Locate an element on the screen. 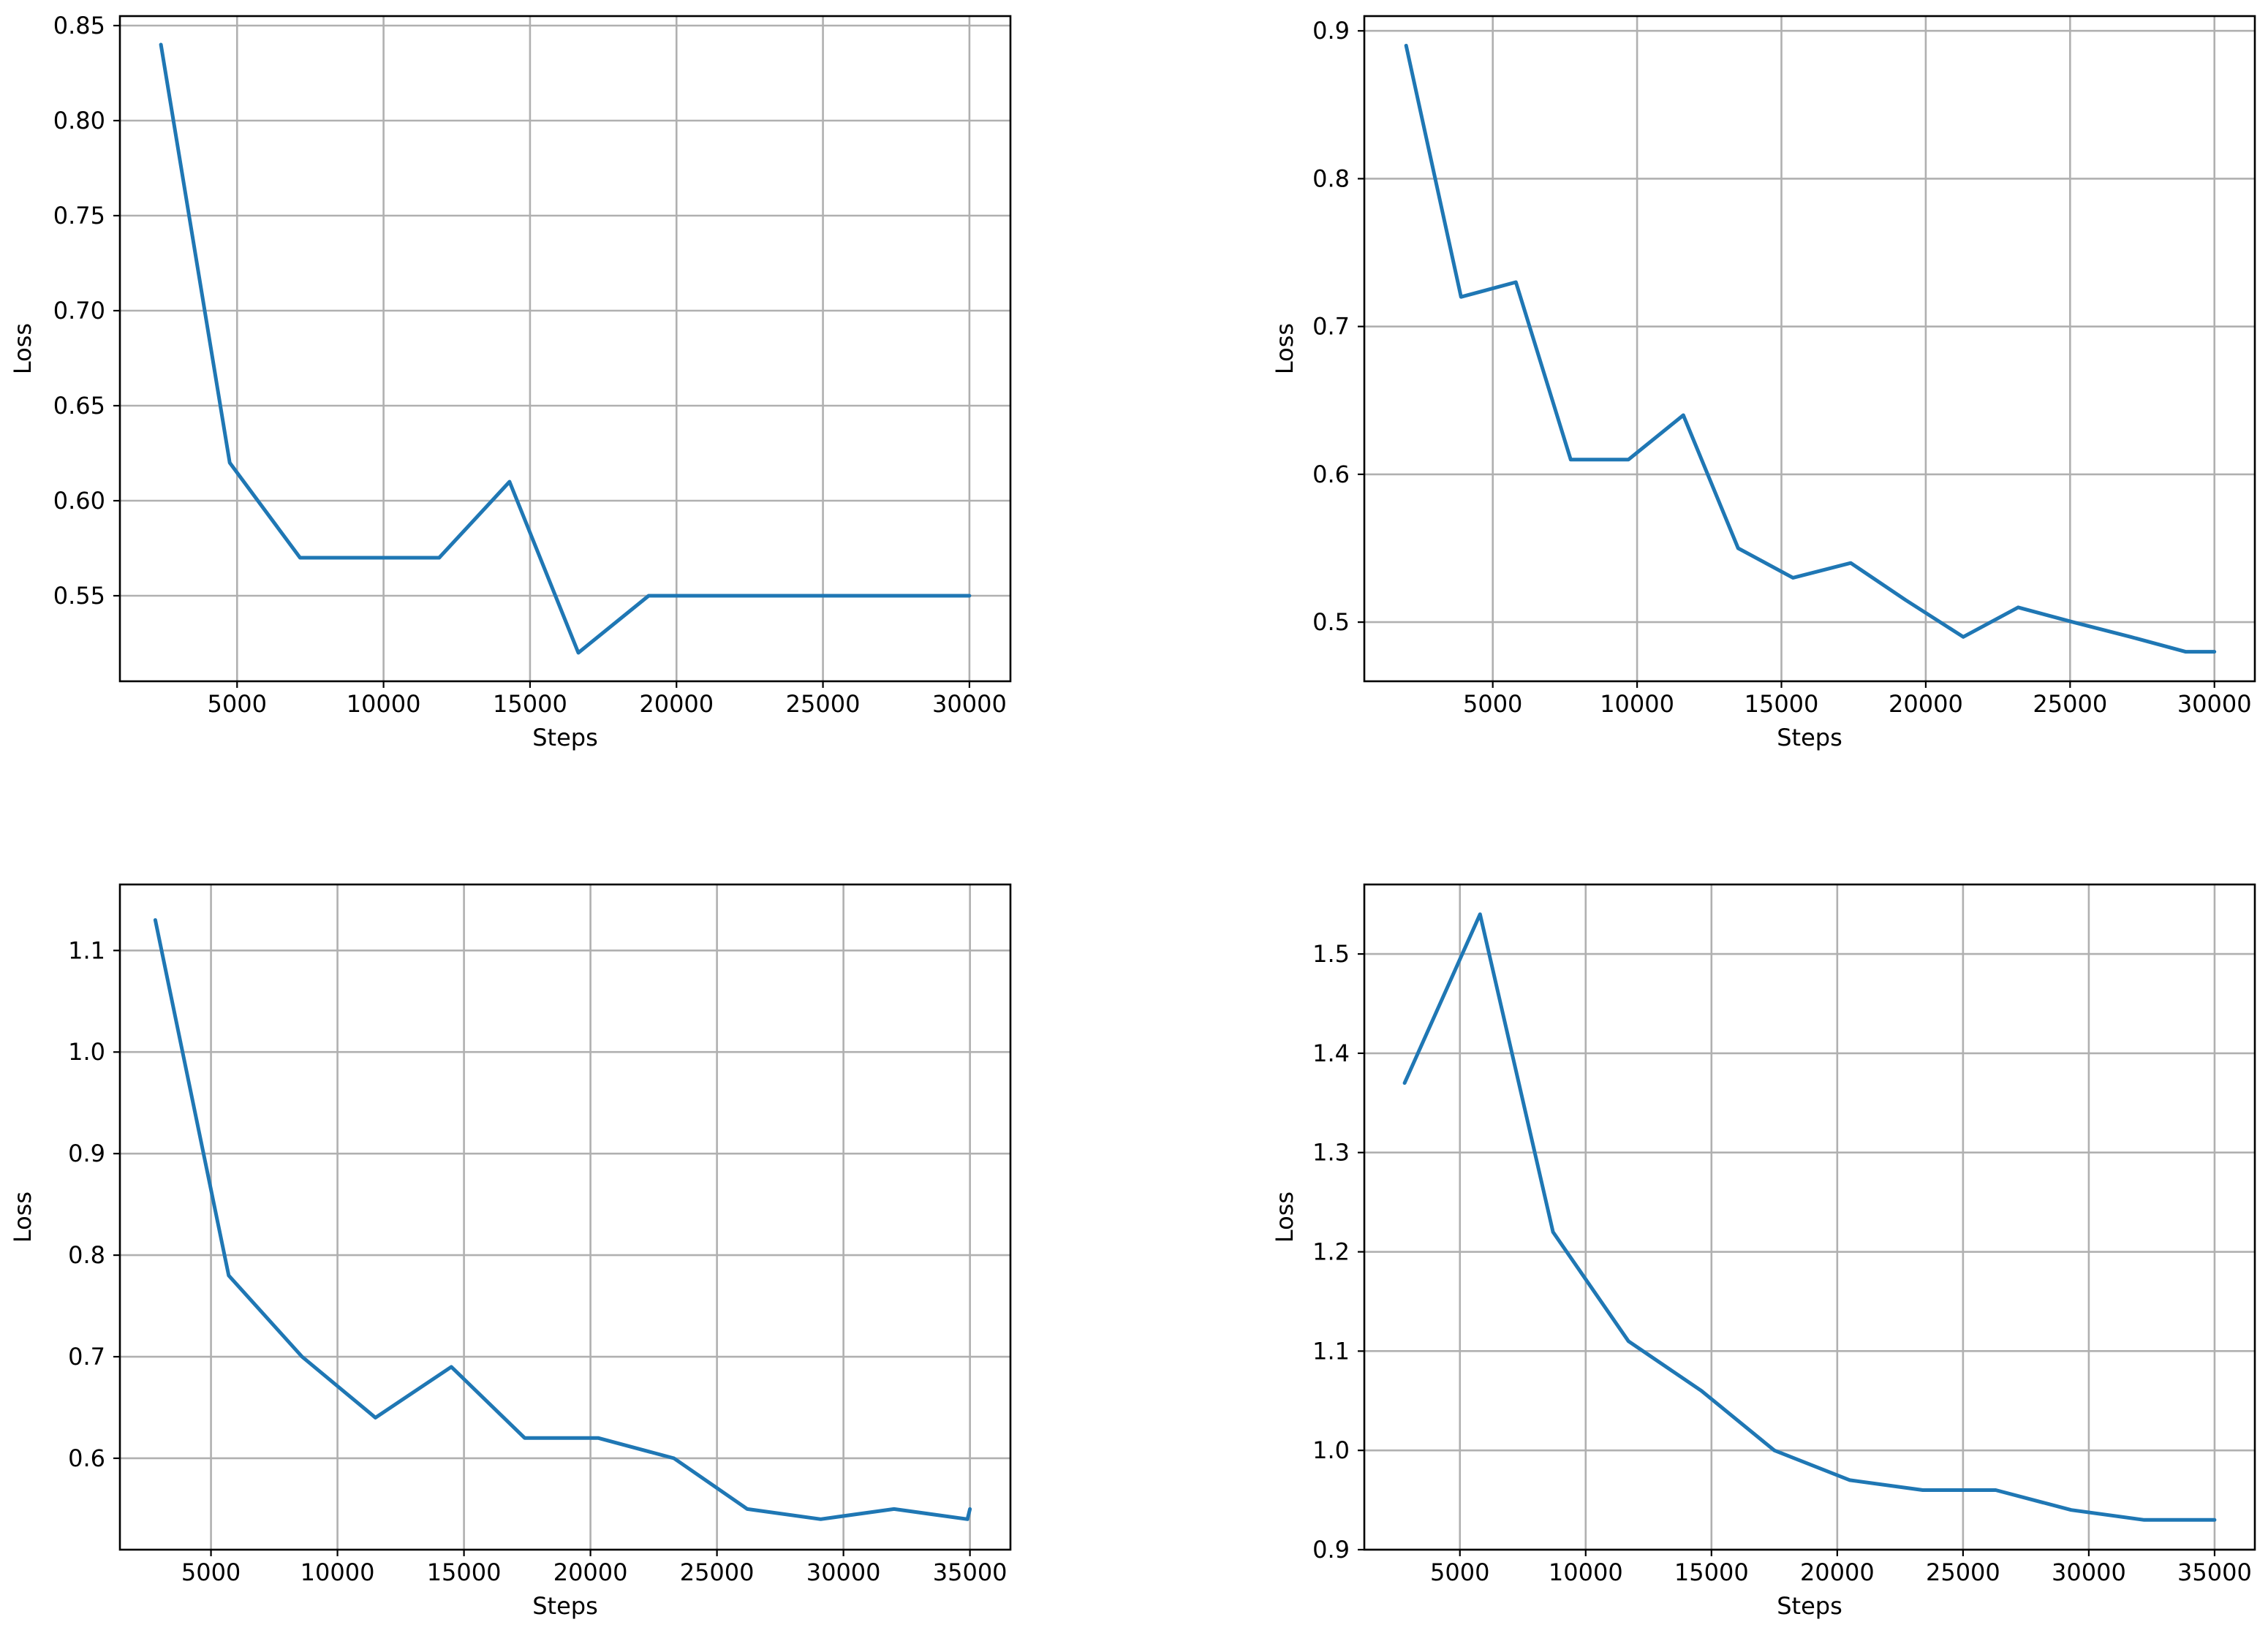  subplot-2-y-tick-label-4: 0.9 is located at coordinates (1331, 31).